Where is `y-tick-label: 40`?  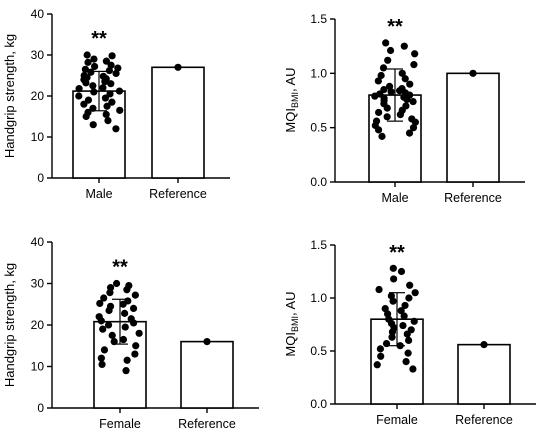
y-tick-label: 40 is located at coordinates (38, 242).